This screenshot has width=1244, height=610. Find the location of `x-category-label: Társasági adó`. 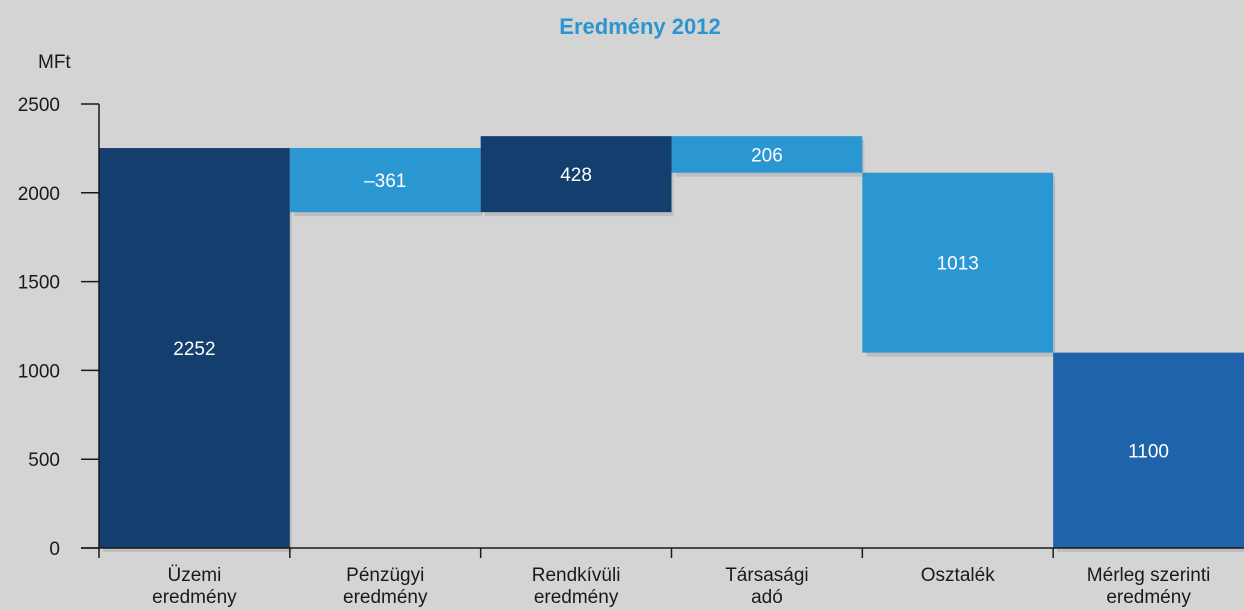

x-category-label: Társasági adó is located at coordinates (766, 586).